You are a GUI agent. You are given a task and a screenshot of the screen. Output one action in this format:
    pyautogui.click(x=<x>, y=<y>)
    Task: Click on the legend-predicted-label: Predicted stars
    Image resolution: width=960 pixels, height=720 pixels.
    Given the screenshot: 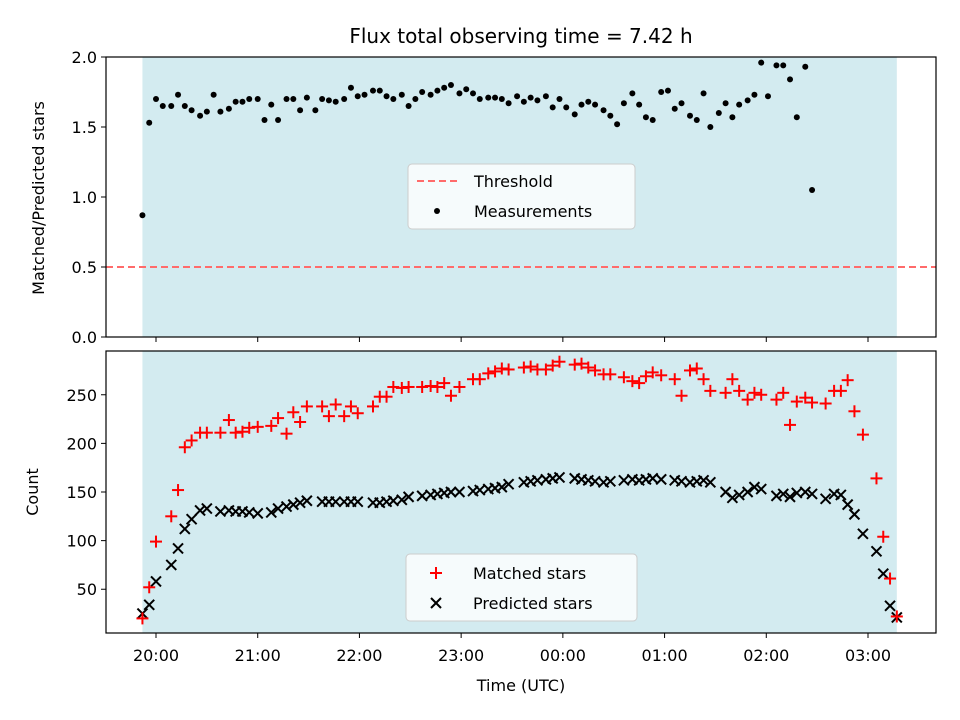 What is the action you would take?
    pyautogui.click(x=533, y=603)
    